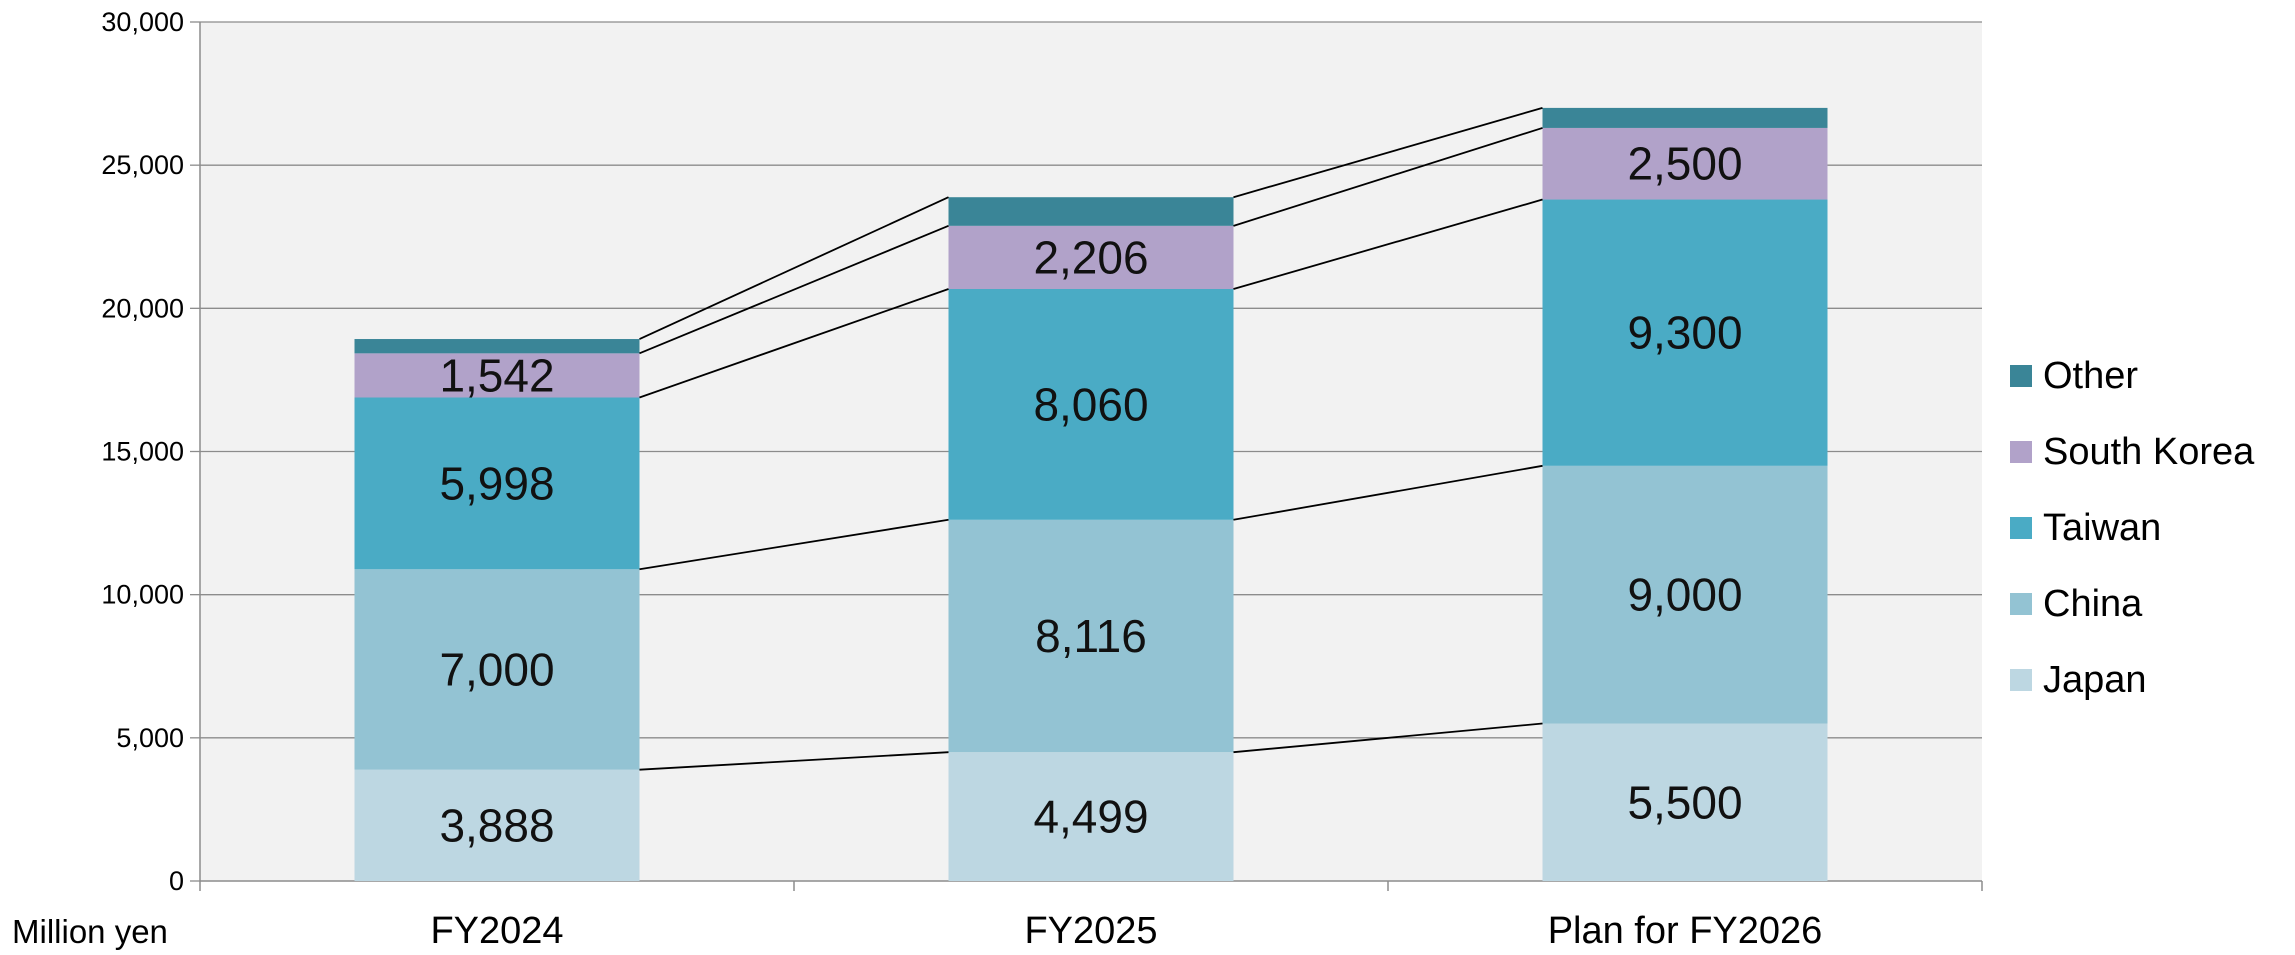 The height and width of the screenshot is (955, 2295). I want to click on y-tick-label: 20,000, so click(142, 308).